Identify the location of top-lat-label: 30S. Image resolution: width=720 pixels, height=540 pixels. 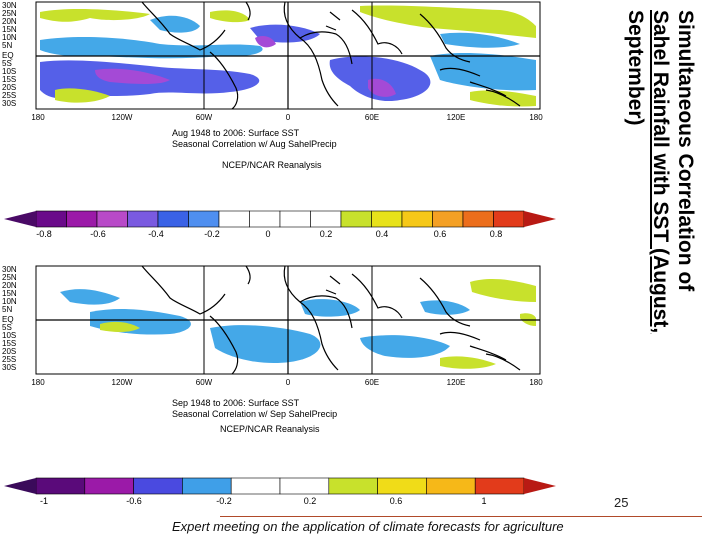
(9, 103).